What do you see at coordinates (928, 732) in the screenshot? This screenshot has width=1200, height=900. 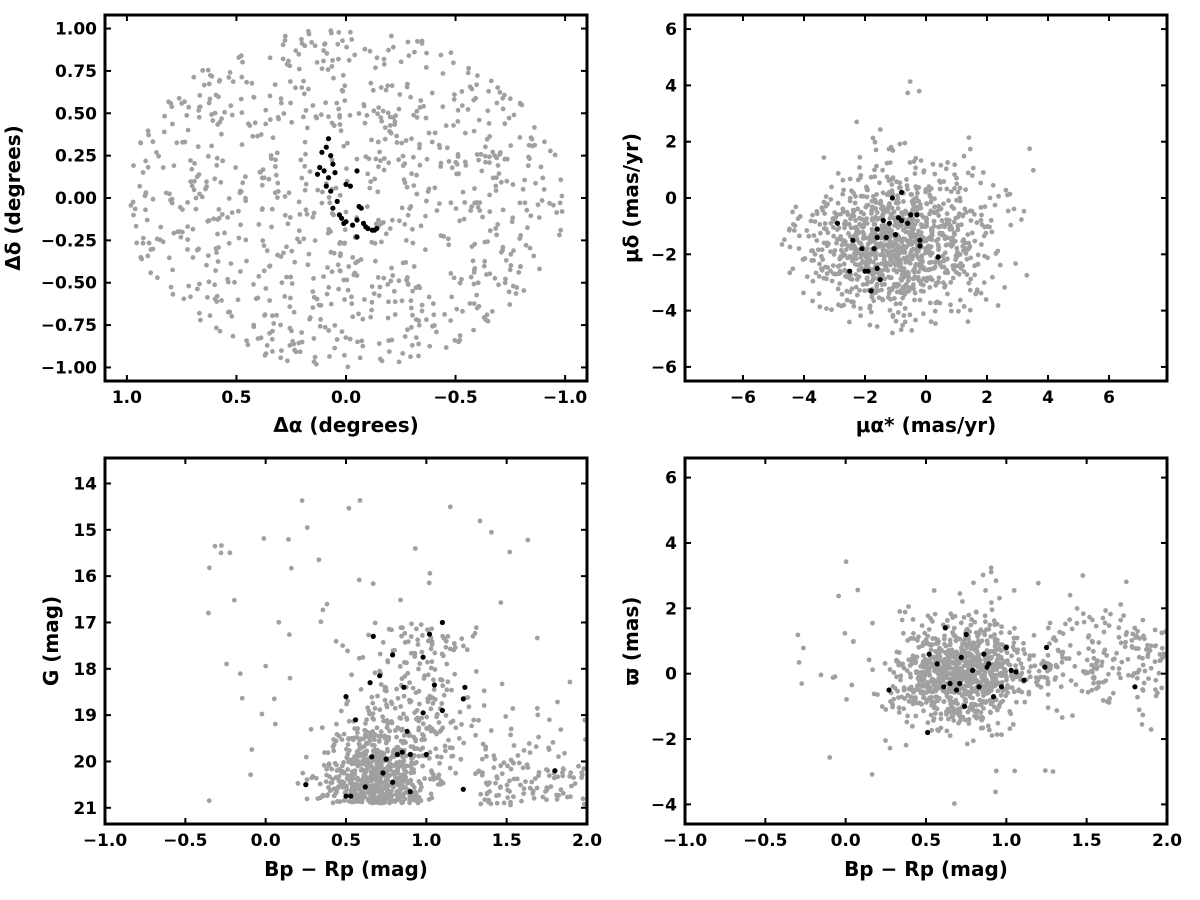 I see `parallax-members-point` at bounding box center [928, 732].